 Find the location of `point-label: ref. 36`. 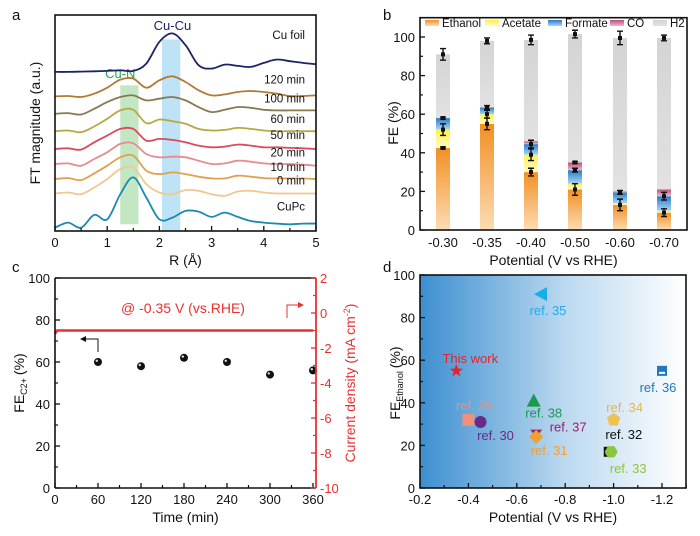

point-label: ref. 36 is located at coordinates (658, 387).